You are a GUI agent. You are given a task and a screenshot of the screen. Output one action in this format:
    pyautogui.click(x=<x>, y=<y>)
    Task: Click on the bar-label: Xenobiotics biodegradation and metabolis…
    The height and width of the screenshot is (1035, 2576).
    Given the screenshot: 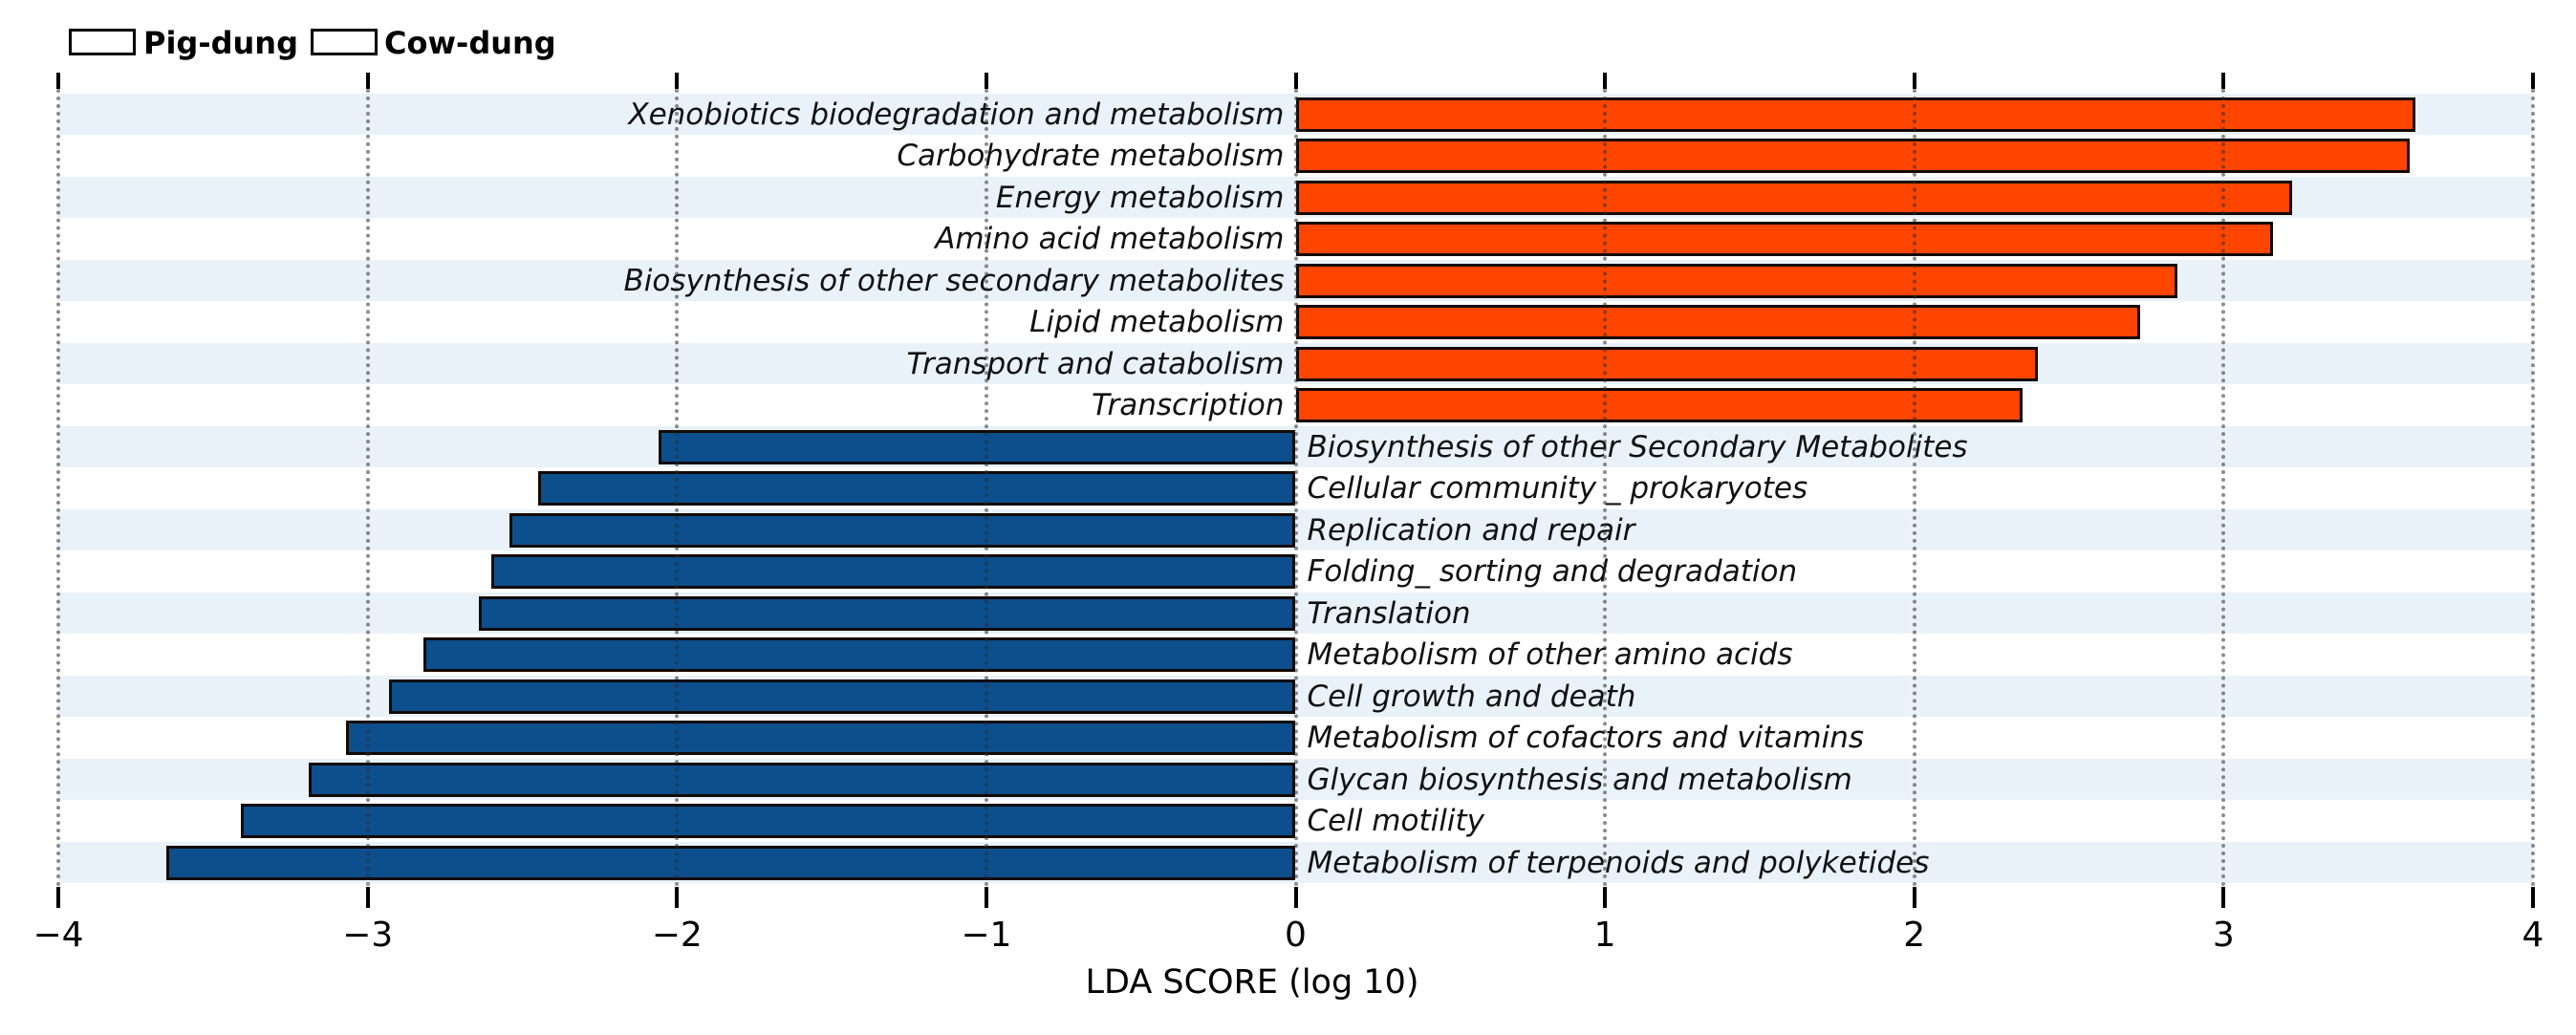 What is the action you would take?
    pyautogui.click(x=956, y=114)
    